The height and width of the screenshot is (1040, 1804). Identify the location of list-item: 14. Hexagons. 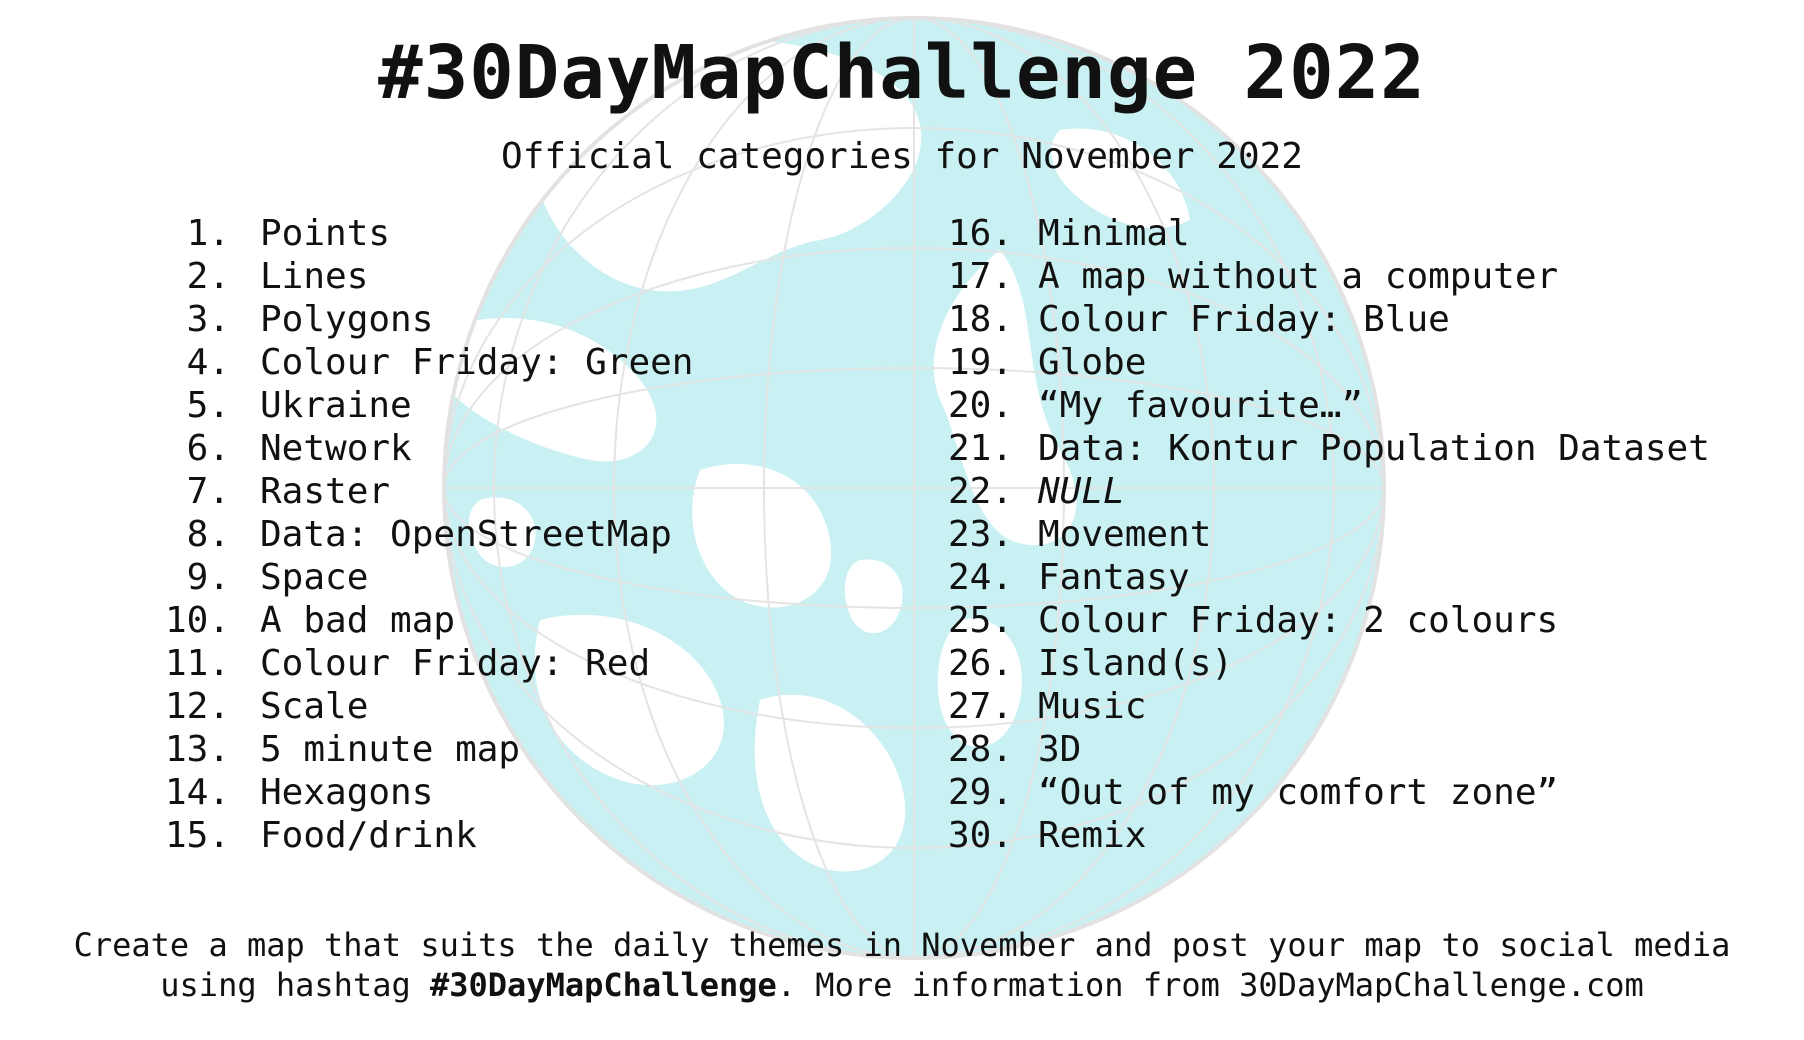
(424, 792).